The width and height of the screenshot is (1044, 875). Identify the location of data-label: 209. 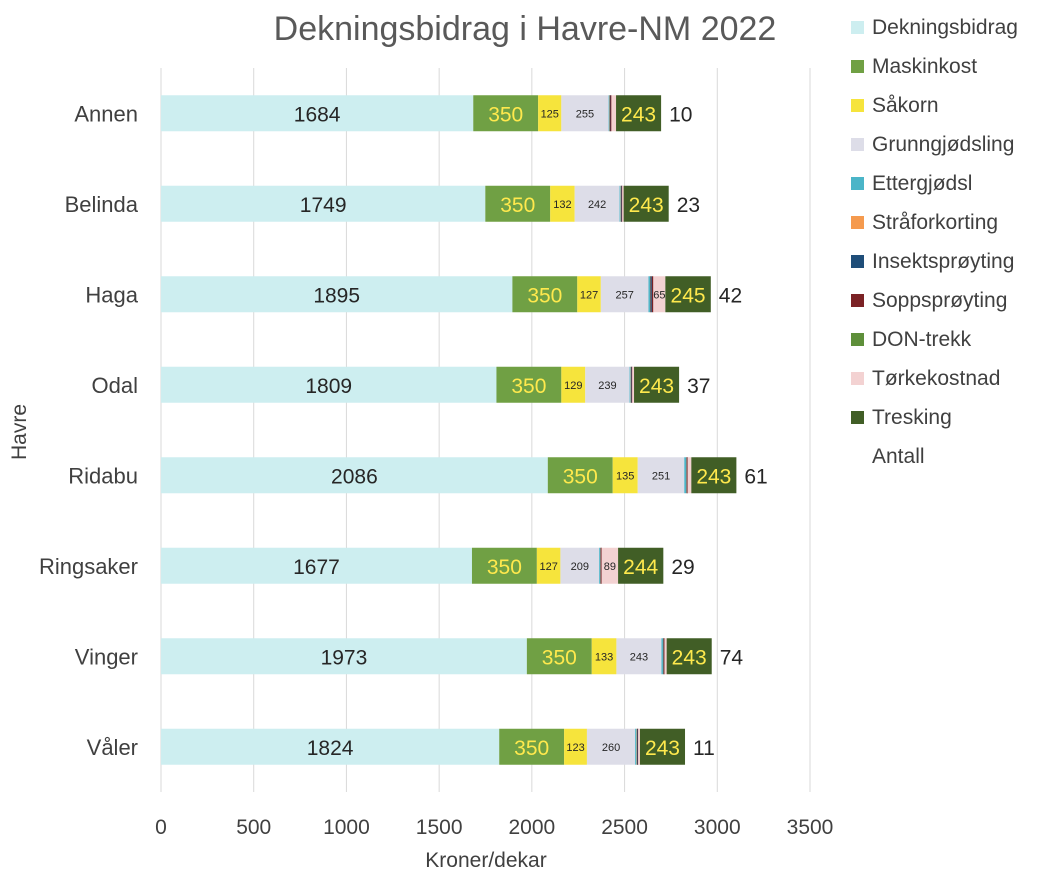
(580, 567).